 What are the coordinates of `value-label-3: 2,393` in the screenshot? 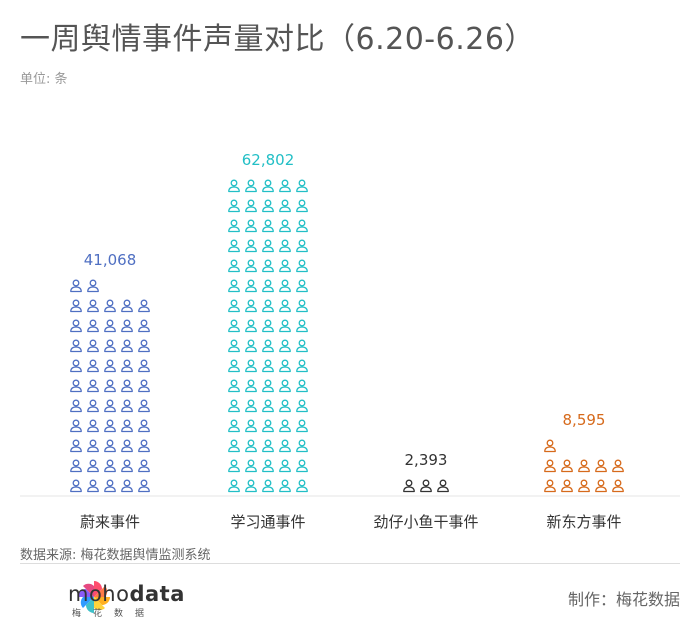 It's located at (426, 460).